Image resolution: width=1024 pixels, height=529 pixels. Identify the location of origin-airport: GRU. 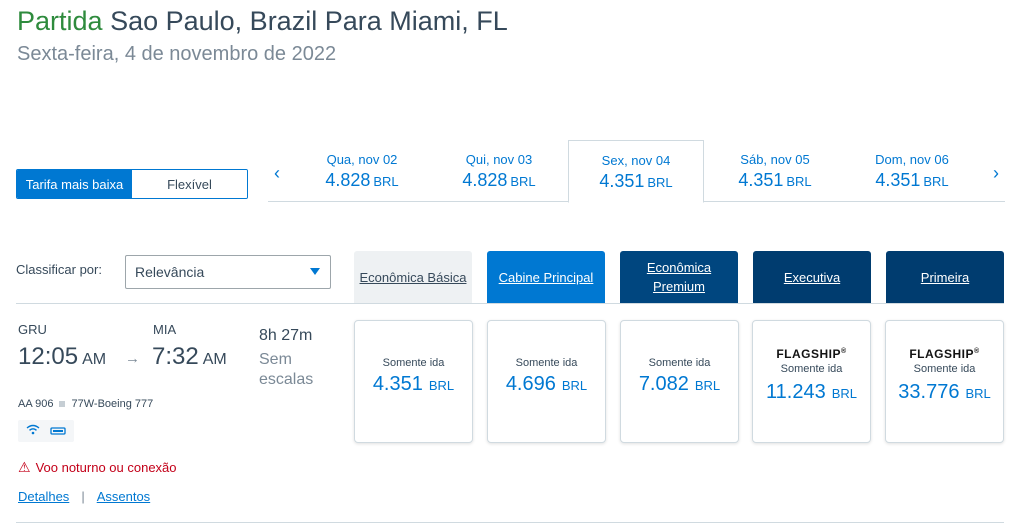
(32, 329).